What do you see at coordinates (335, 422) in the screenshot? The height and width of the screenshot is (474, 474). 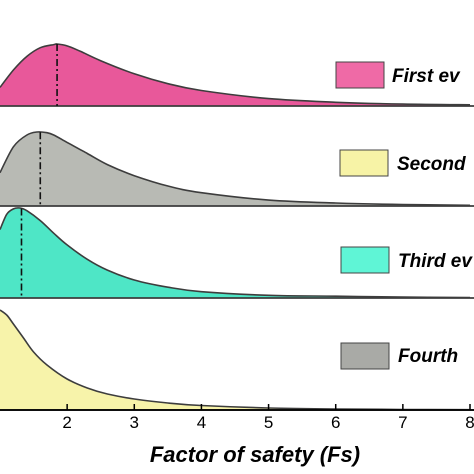 I see `x-tick-label: 6` at bounding box center [335, 422].